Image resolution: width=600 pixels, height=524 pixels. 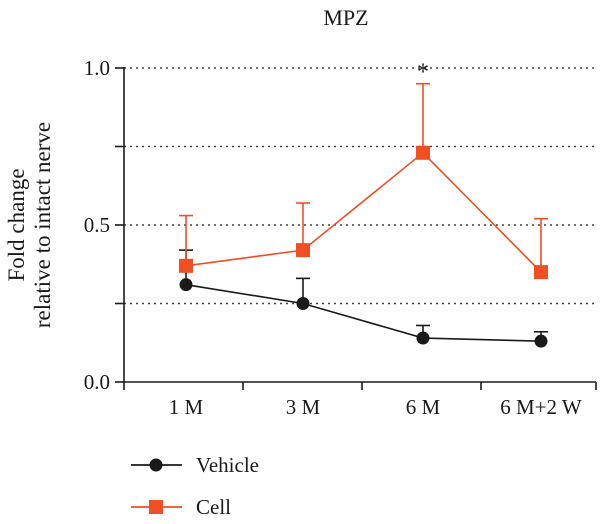 What do you see at coordinates (97, 382) in the screenshot?
I see `y-tick-label: 0.0` at bounding box center [97, 382].